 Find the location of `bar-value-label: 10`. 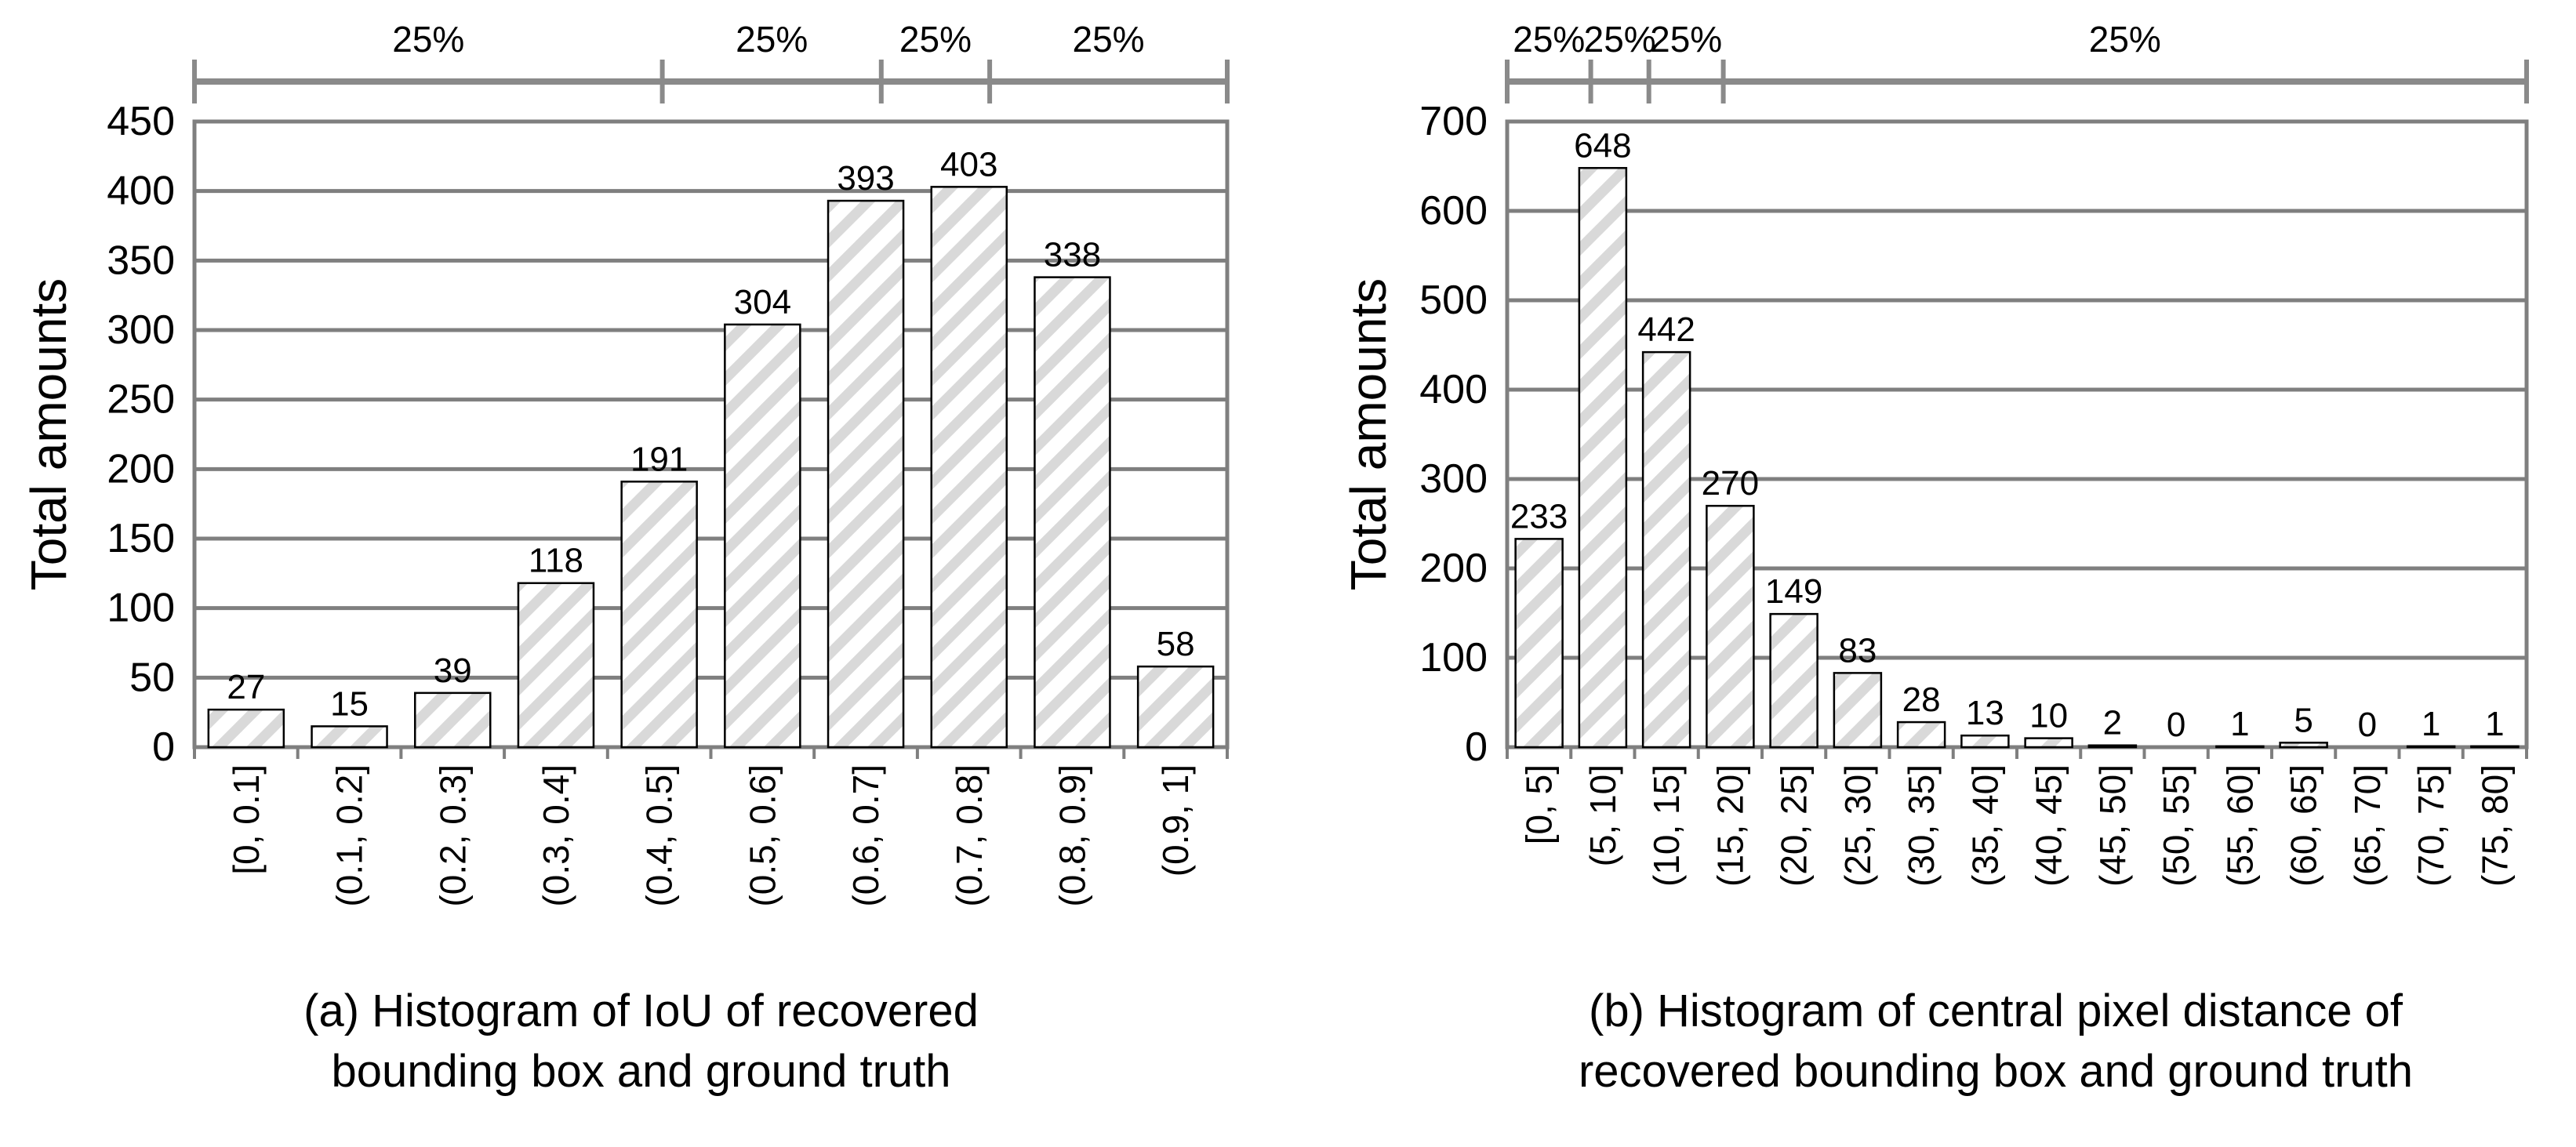

bar-value-label: 10 is located at coordinates (2048, 716).